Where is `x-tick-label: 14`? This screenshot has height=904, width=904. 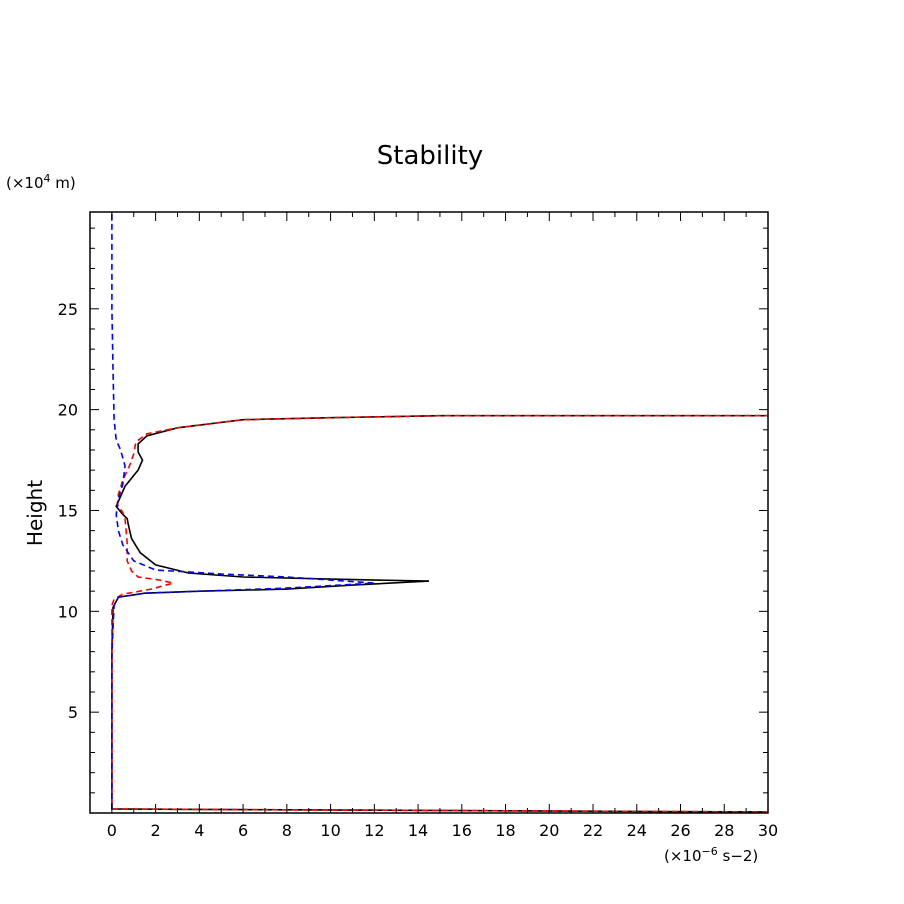 x-tick-label: 14 is located at coordinates (418, 830).